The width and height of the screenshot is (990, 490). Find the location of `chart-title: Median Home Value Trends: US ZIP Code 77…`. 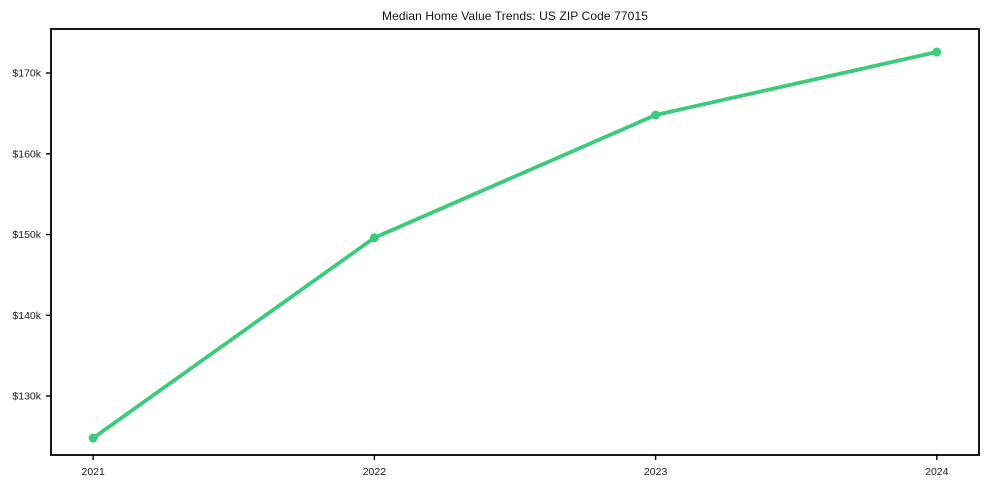

chart-title: Median Home Value Trends: US ZIP Code 77… is located at coordinates (514, 16).